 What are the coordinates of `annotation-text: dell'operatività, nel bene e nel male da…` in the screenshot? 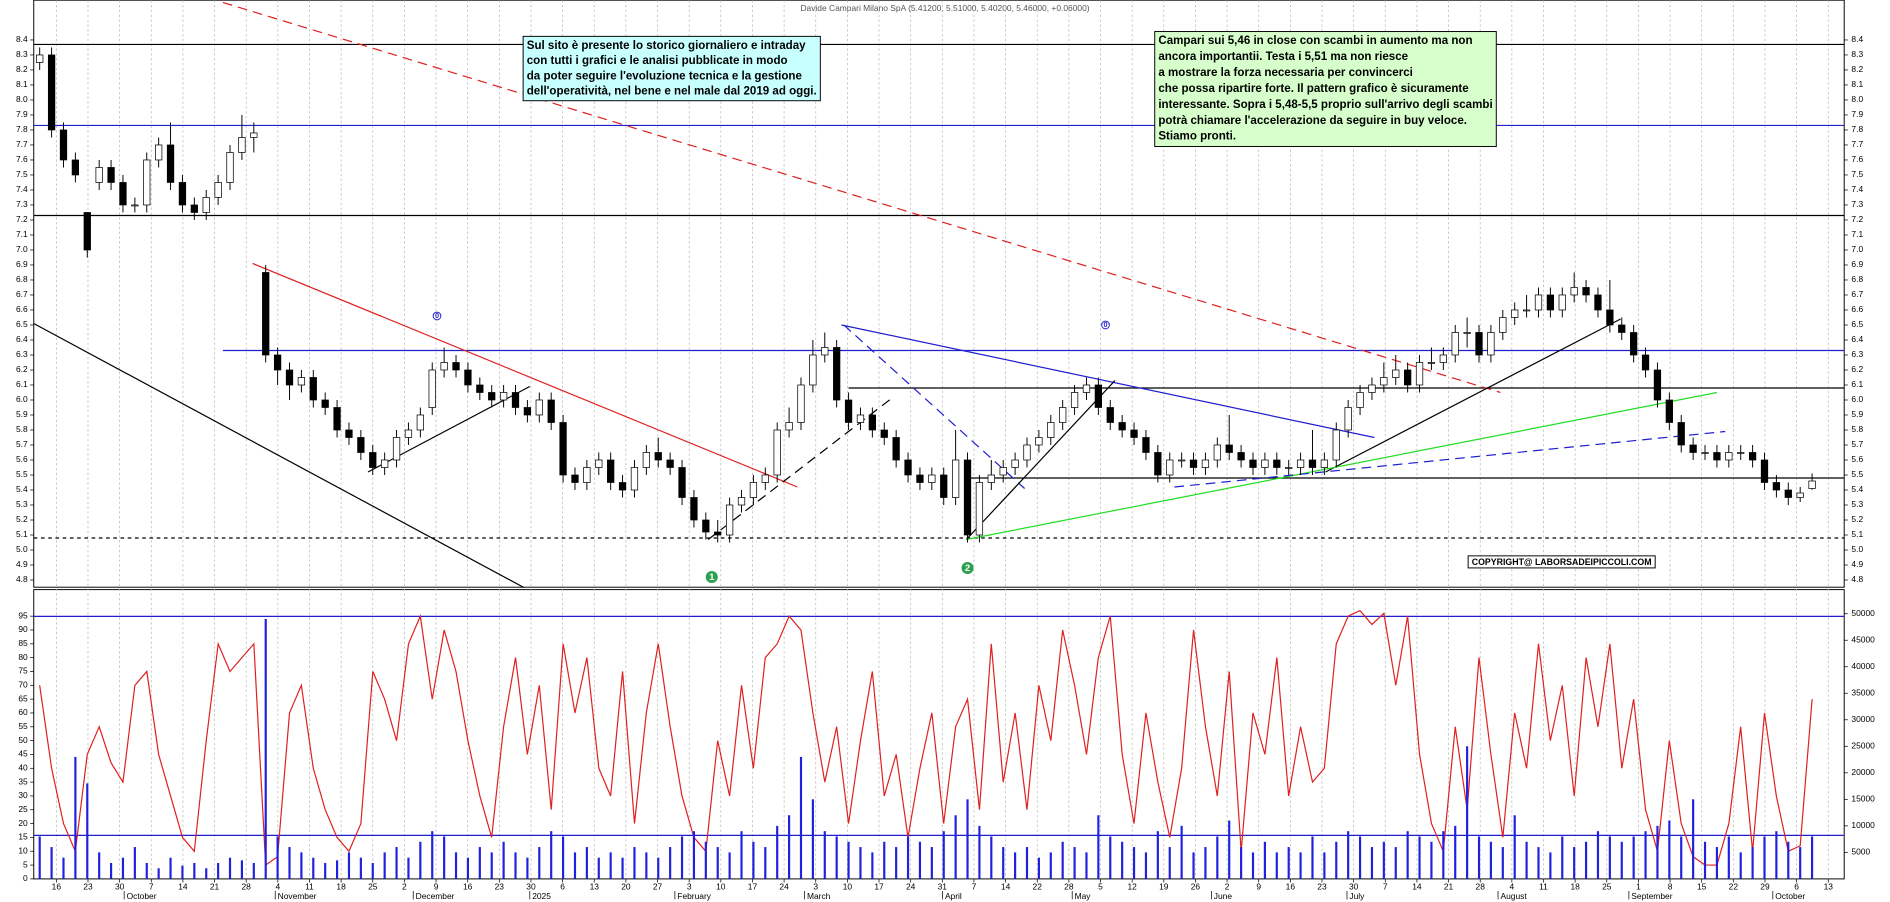 It's located at (672, 92).